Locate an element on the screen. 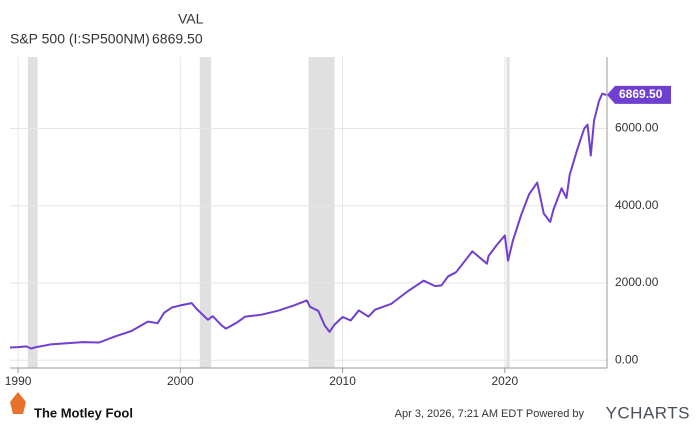  y-tick-label: 4000.00 is located at coordinates (637, 205).